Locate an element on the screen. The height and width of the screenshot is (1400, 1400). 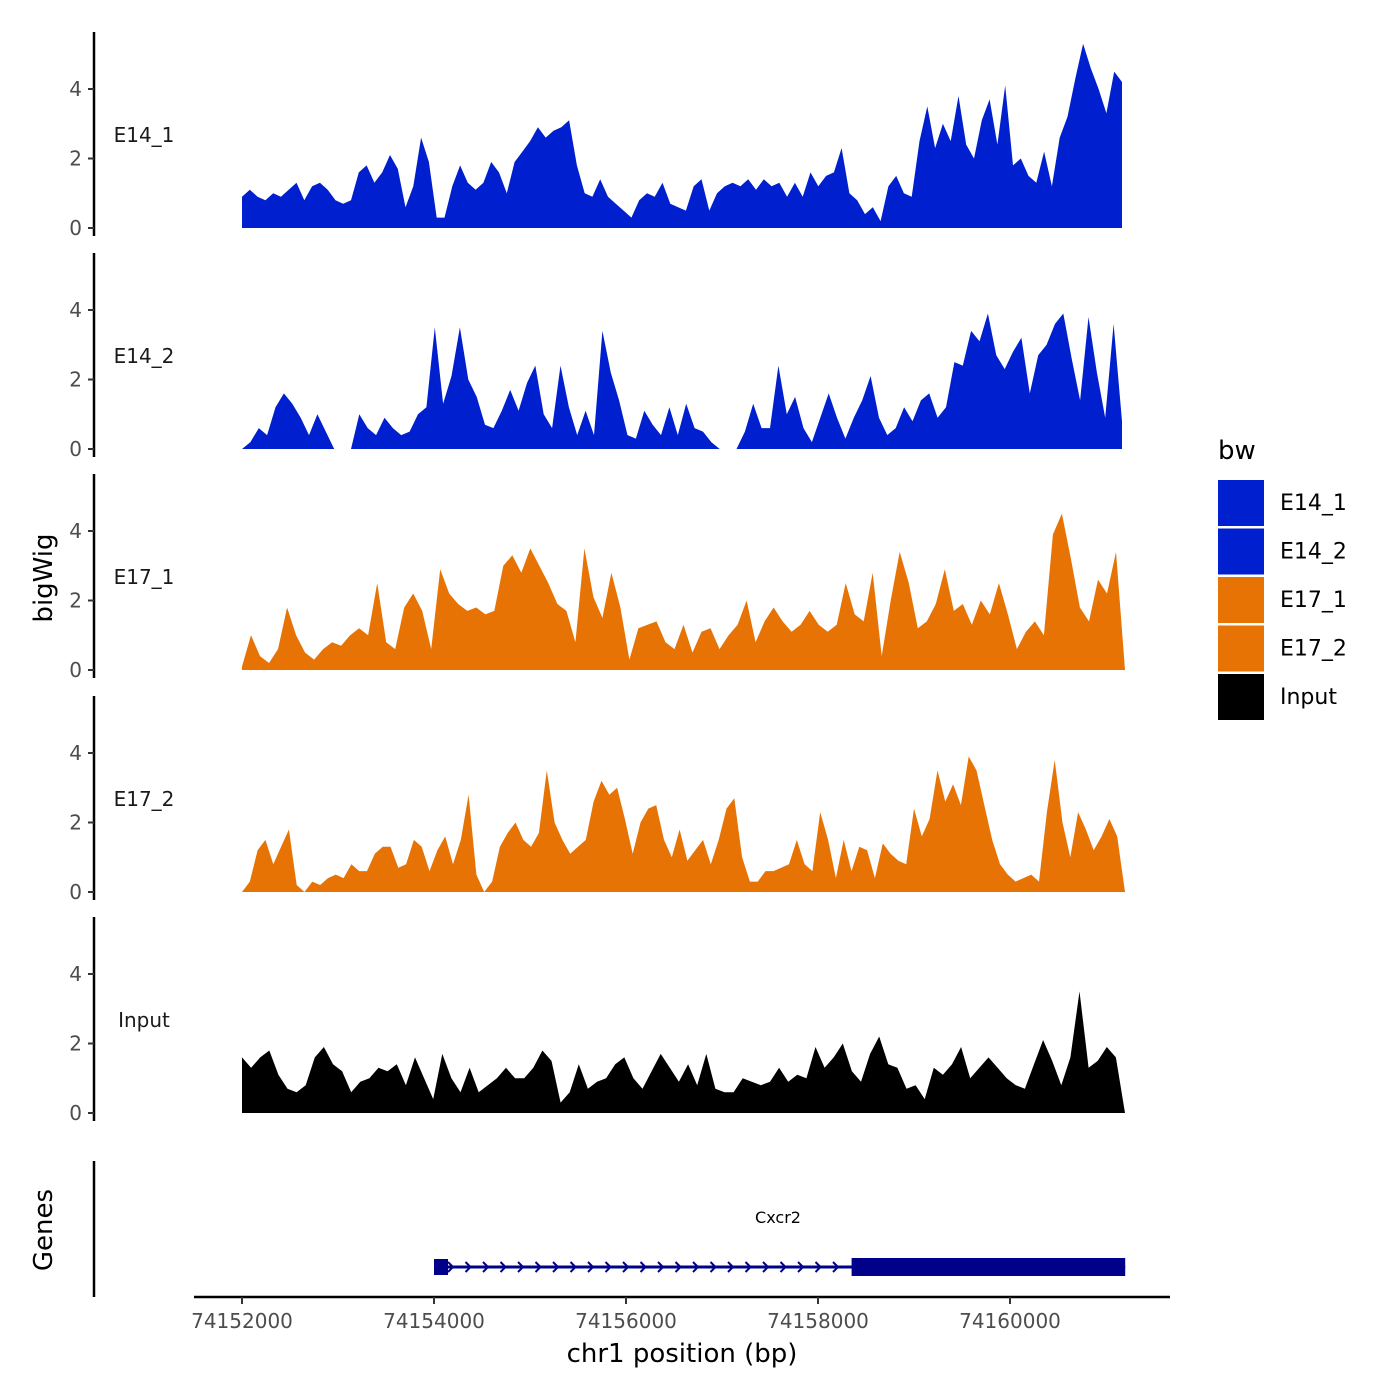
track-e14-2: 0 2 4 E14_2 is located at coordinates (595, 357).